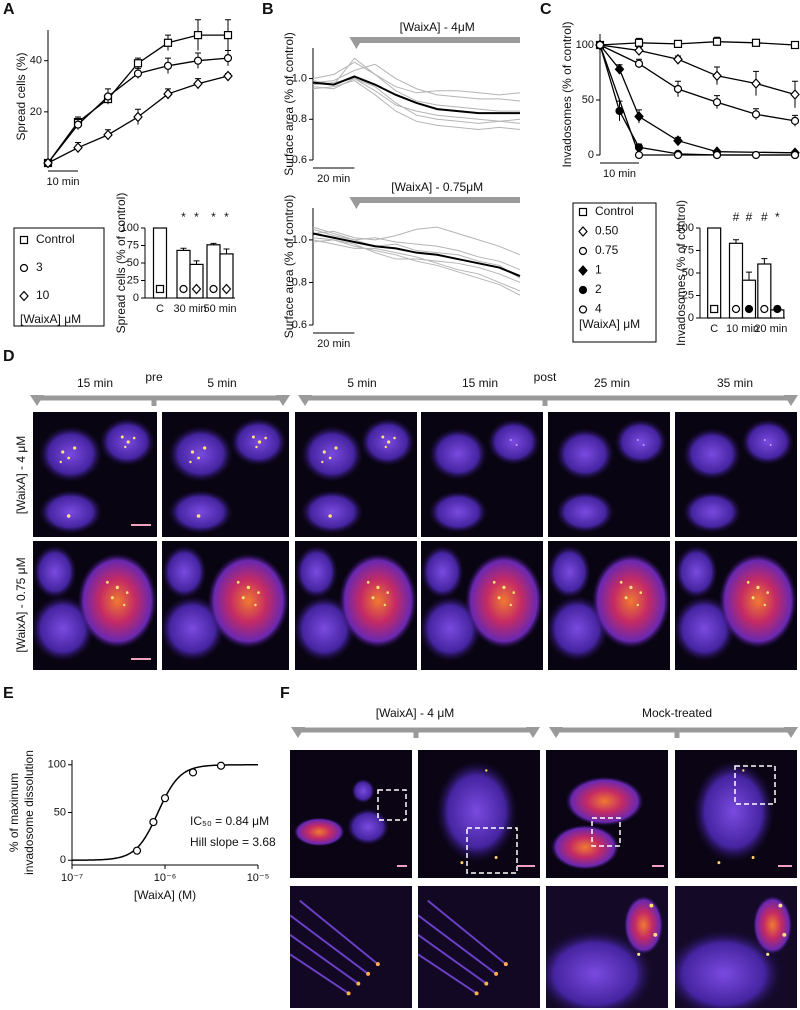 This screenshot has width=800, height=1010. What do you see at coordinates (714, 329) in the screenshot?
I see `x-tick-label: C` at bounding box center [714, 329].